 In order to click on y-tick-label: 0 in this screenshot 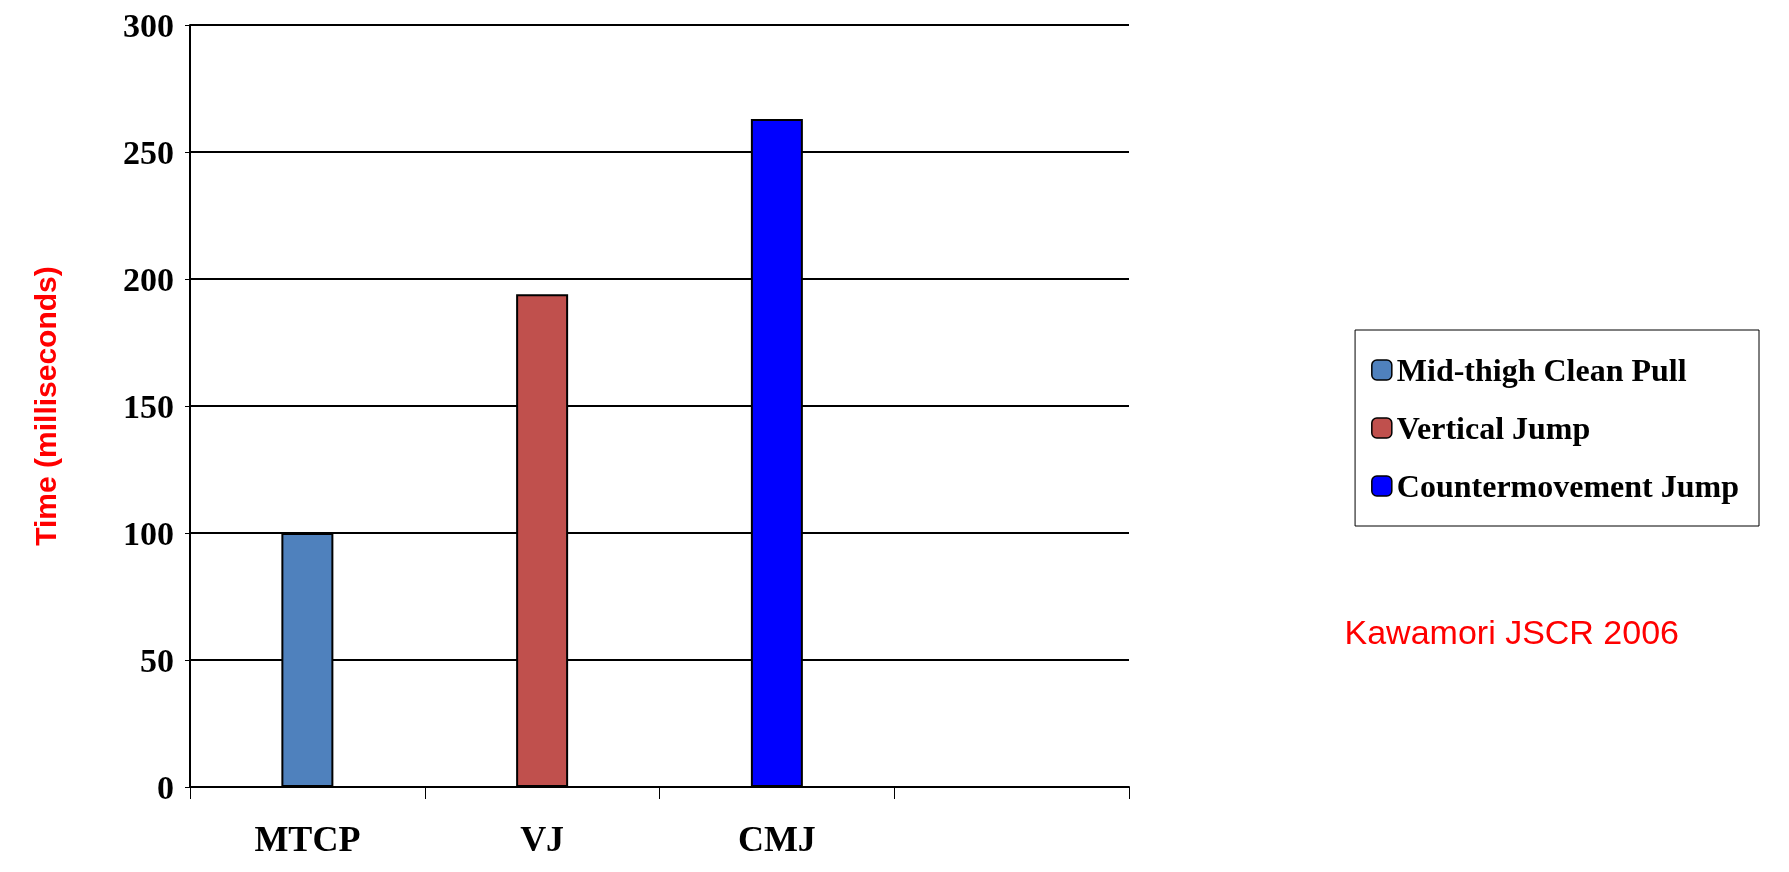, I will do `click(165, 787)`.